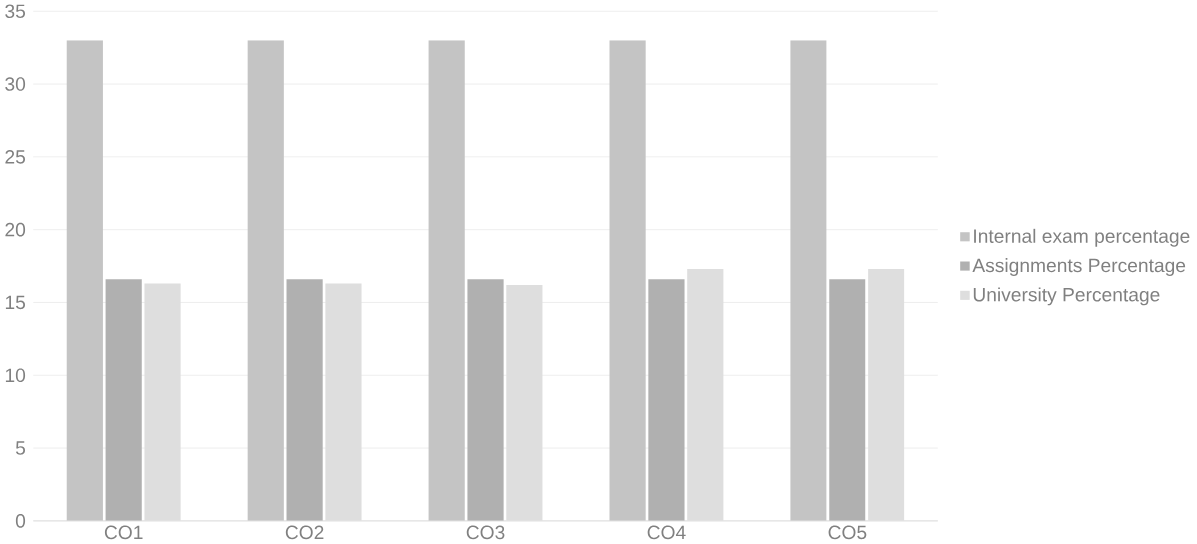 This screenshot has height=544, width=1197. I want to click on x-tick-label: CO5, so click(847, 532).